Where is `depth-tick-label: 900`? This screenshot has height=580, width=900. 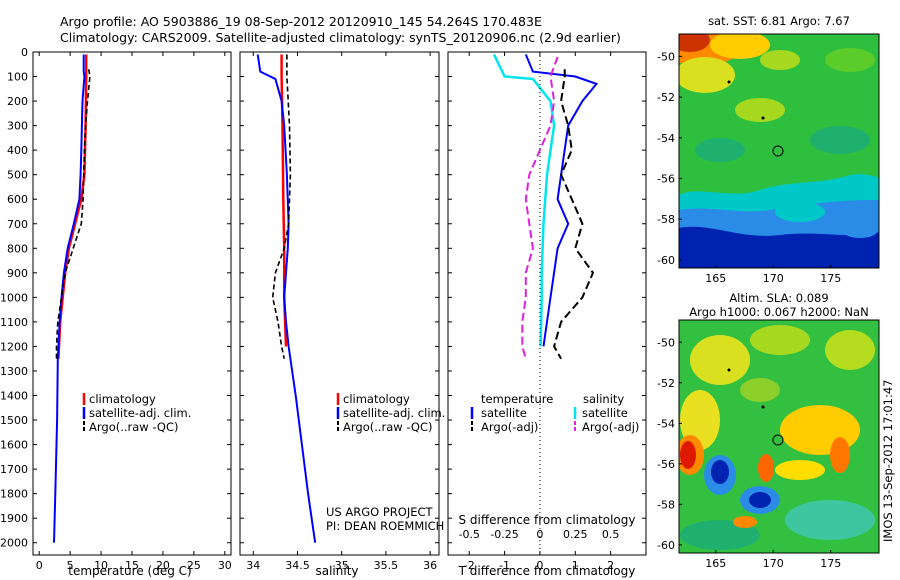
depth-tick-label: 900 is located at coordinates (17, 273).